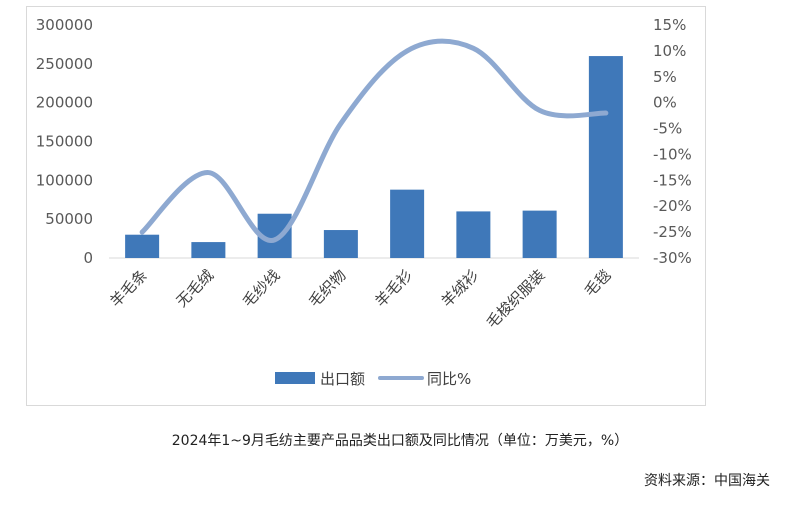 The height and width of the screenshot is (511, 800). I want to click on right-tick-label: -20%, so click(672, 206).